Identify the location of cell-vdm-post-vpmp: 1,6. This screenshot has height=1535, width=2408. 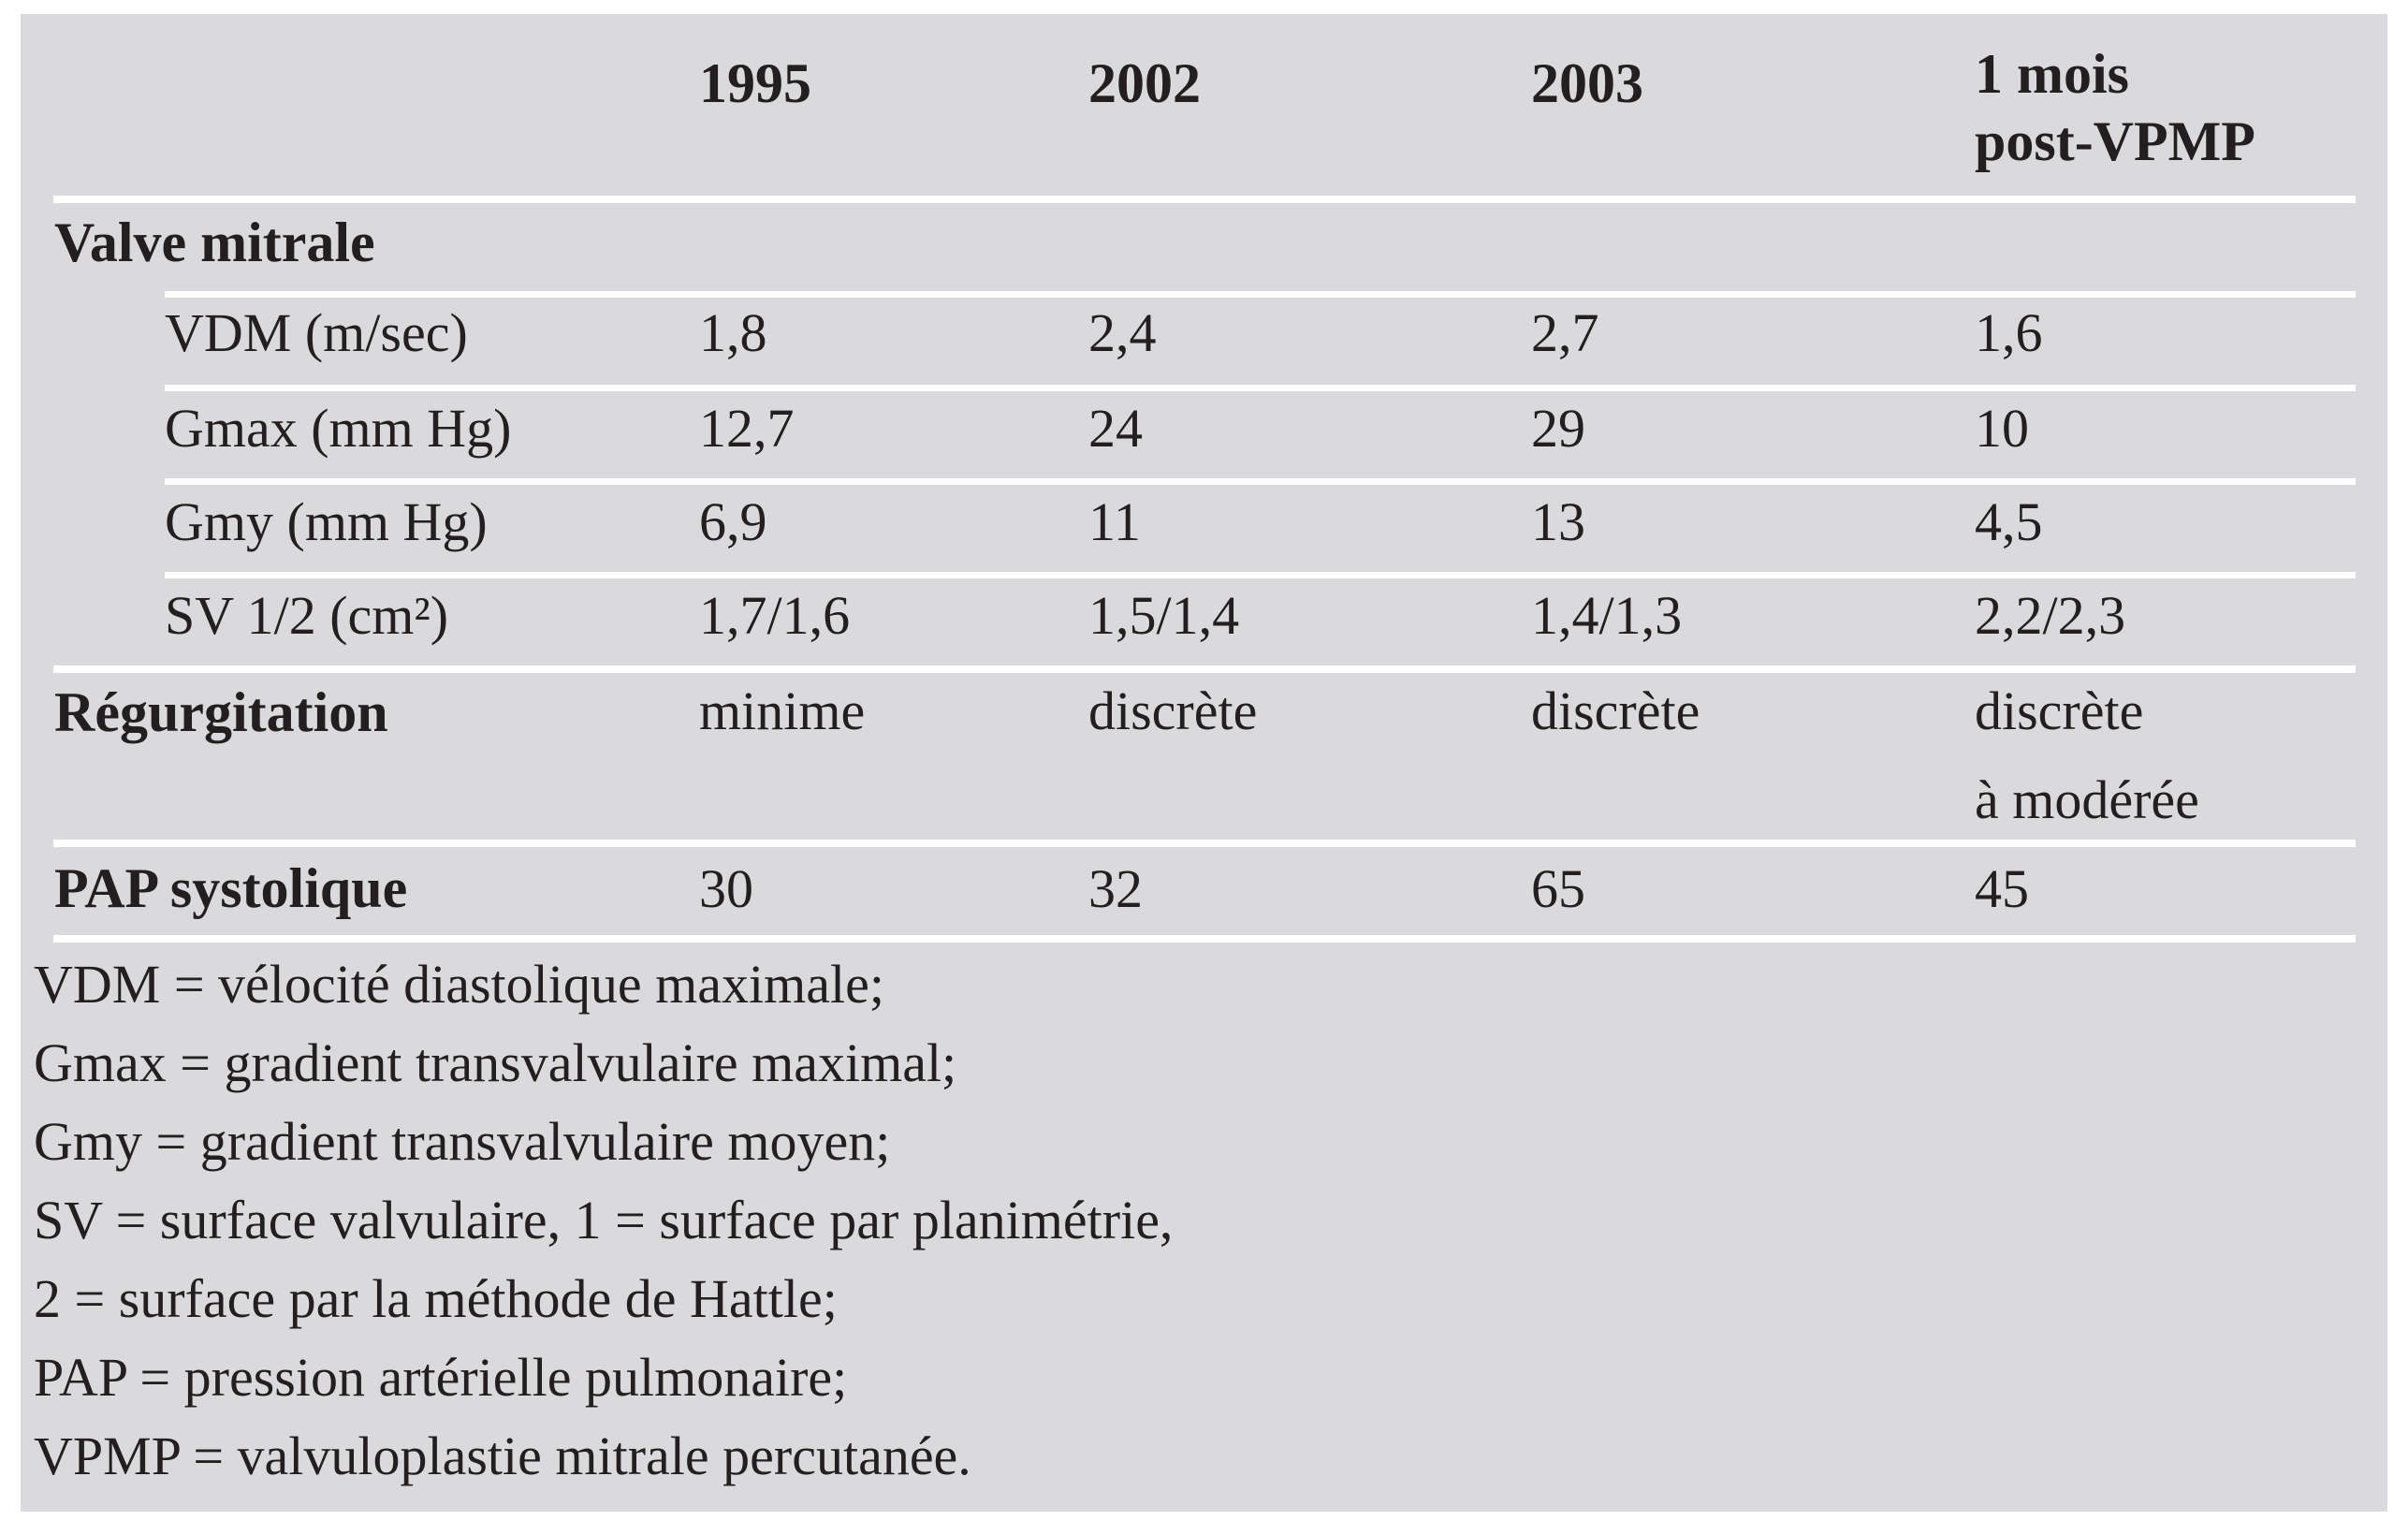
(2009, 332).